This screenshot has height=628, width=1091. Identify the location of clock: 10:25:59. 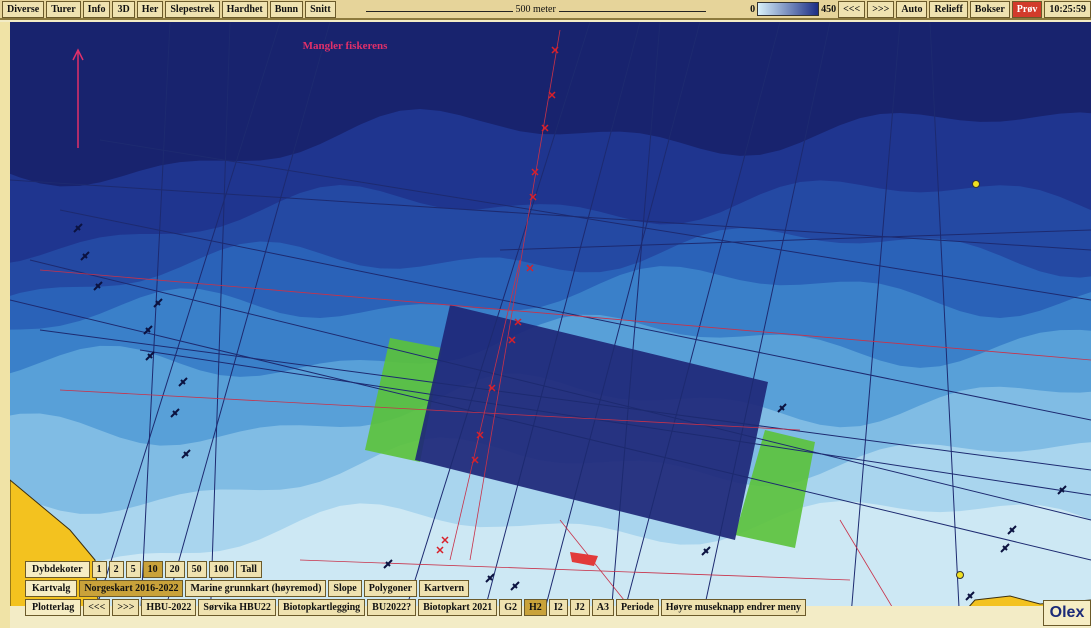
(1067, 9).